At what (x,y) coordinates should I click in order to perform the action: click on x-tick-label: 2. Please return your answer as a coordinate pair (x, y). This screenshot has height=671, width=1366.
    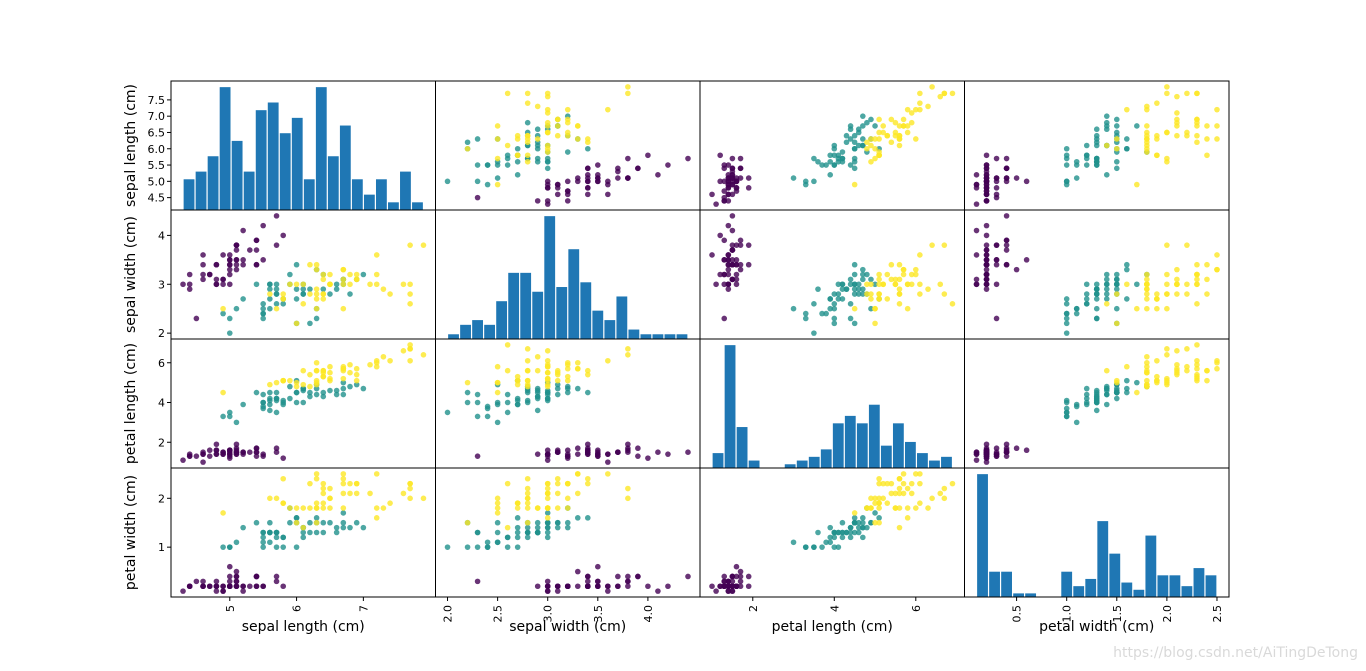
    Looking at the image, I should click on (753, 608).